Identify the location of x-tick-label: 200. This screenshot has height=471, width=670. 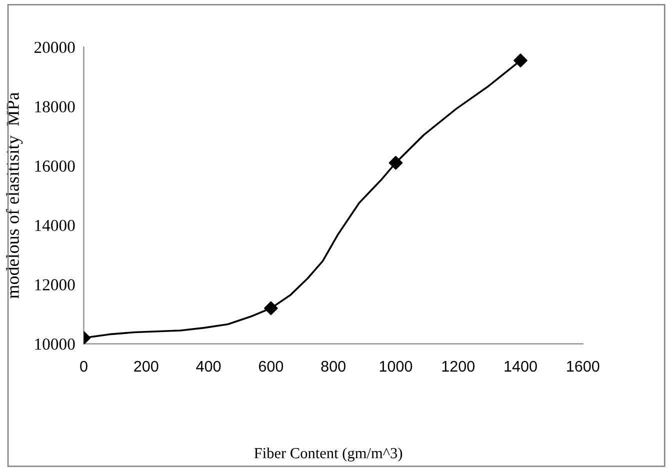
(146, 366).